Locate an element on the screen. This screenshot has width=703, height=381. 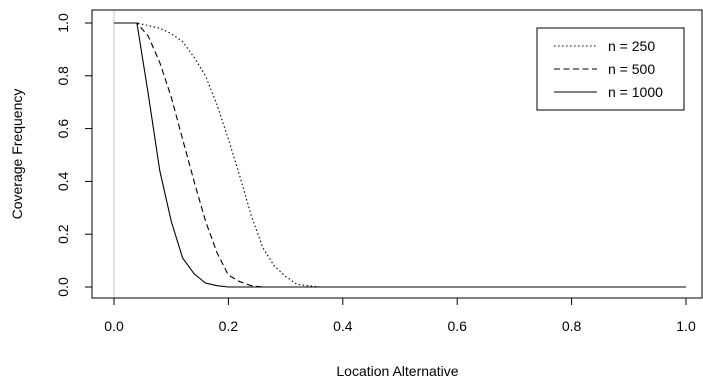
x-tick-label-3: 0.6 is located at coordinates (457, 326).